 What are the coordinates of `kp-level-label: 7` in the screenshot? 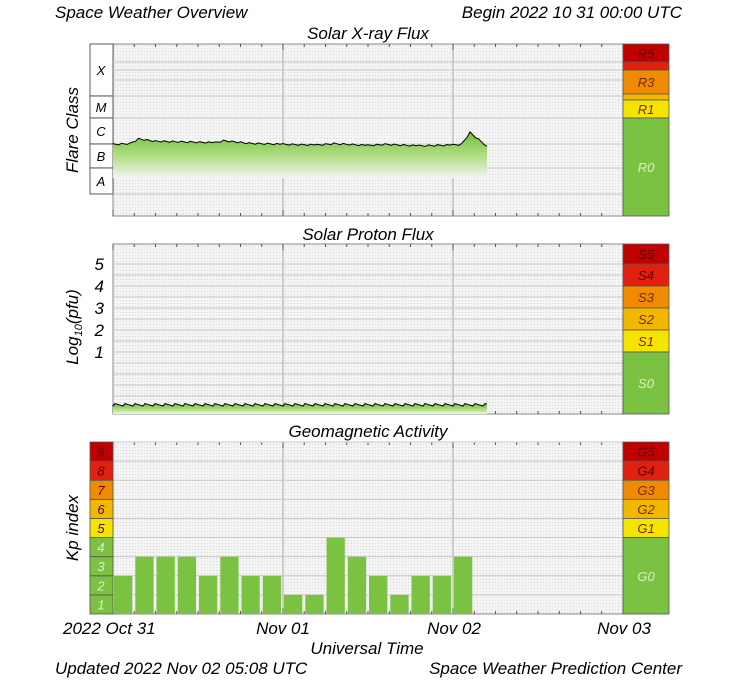 It's located at (101, 490).